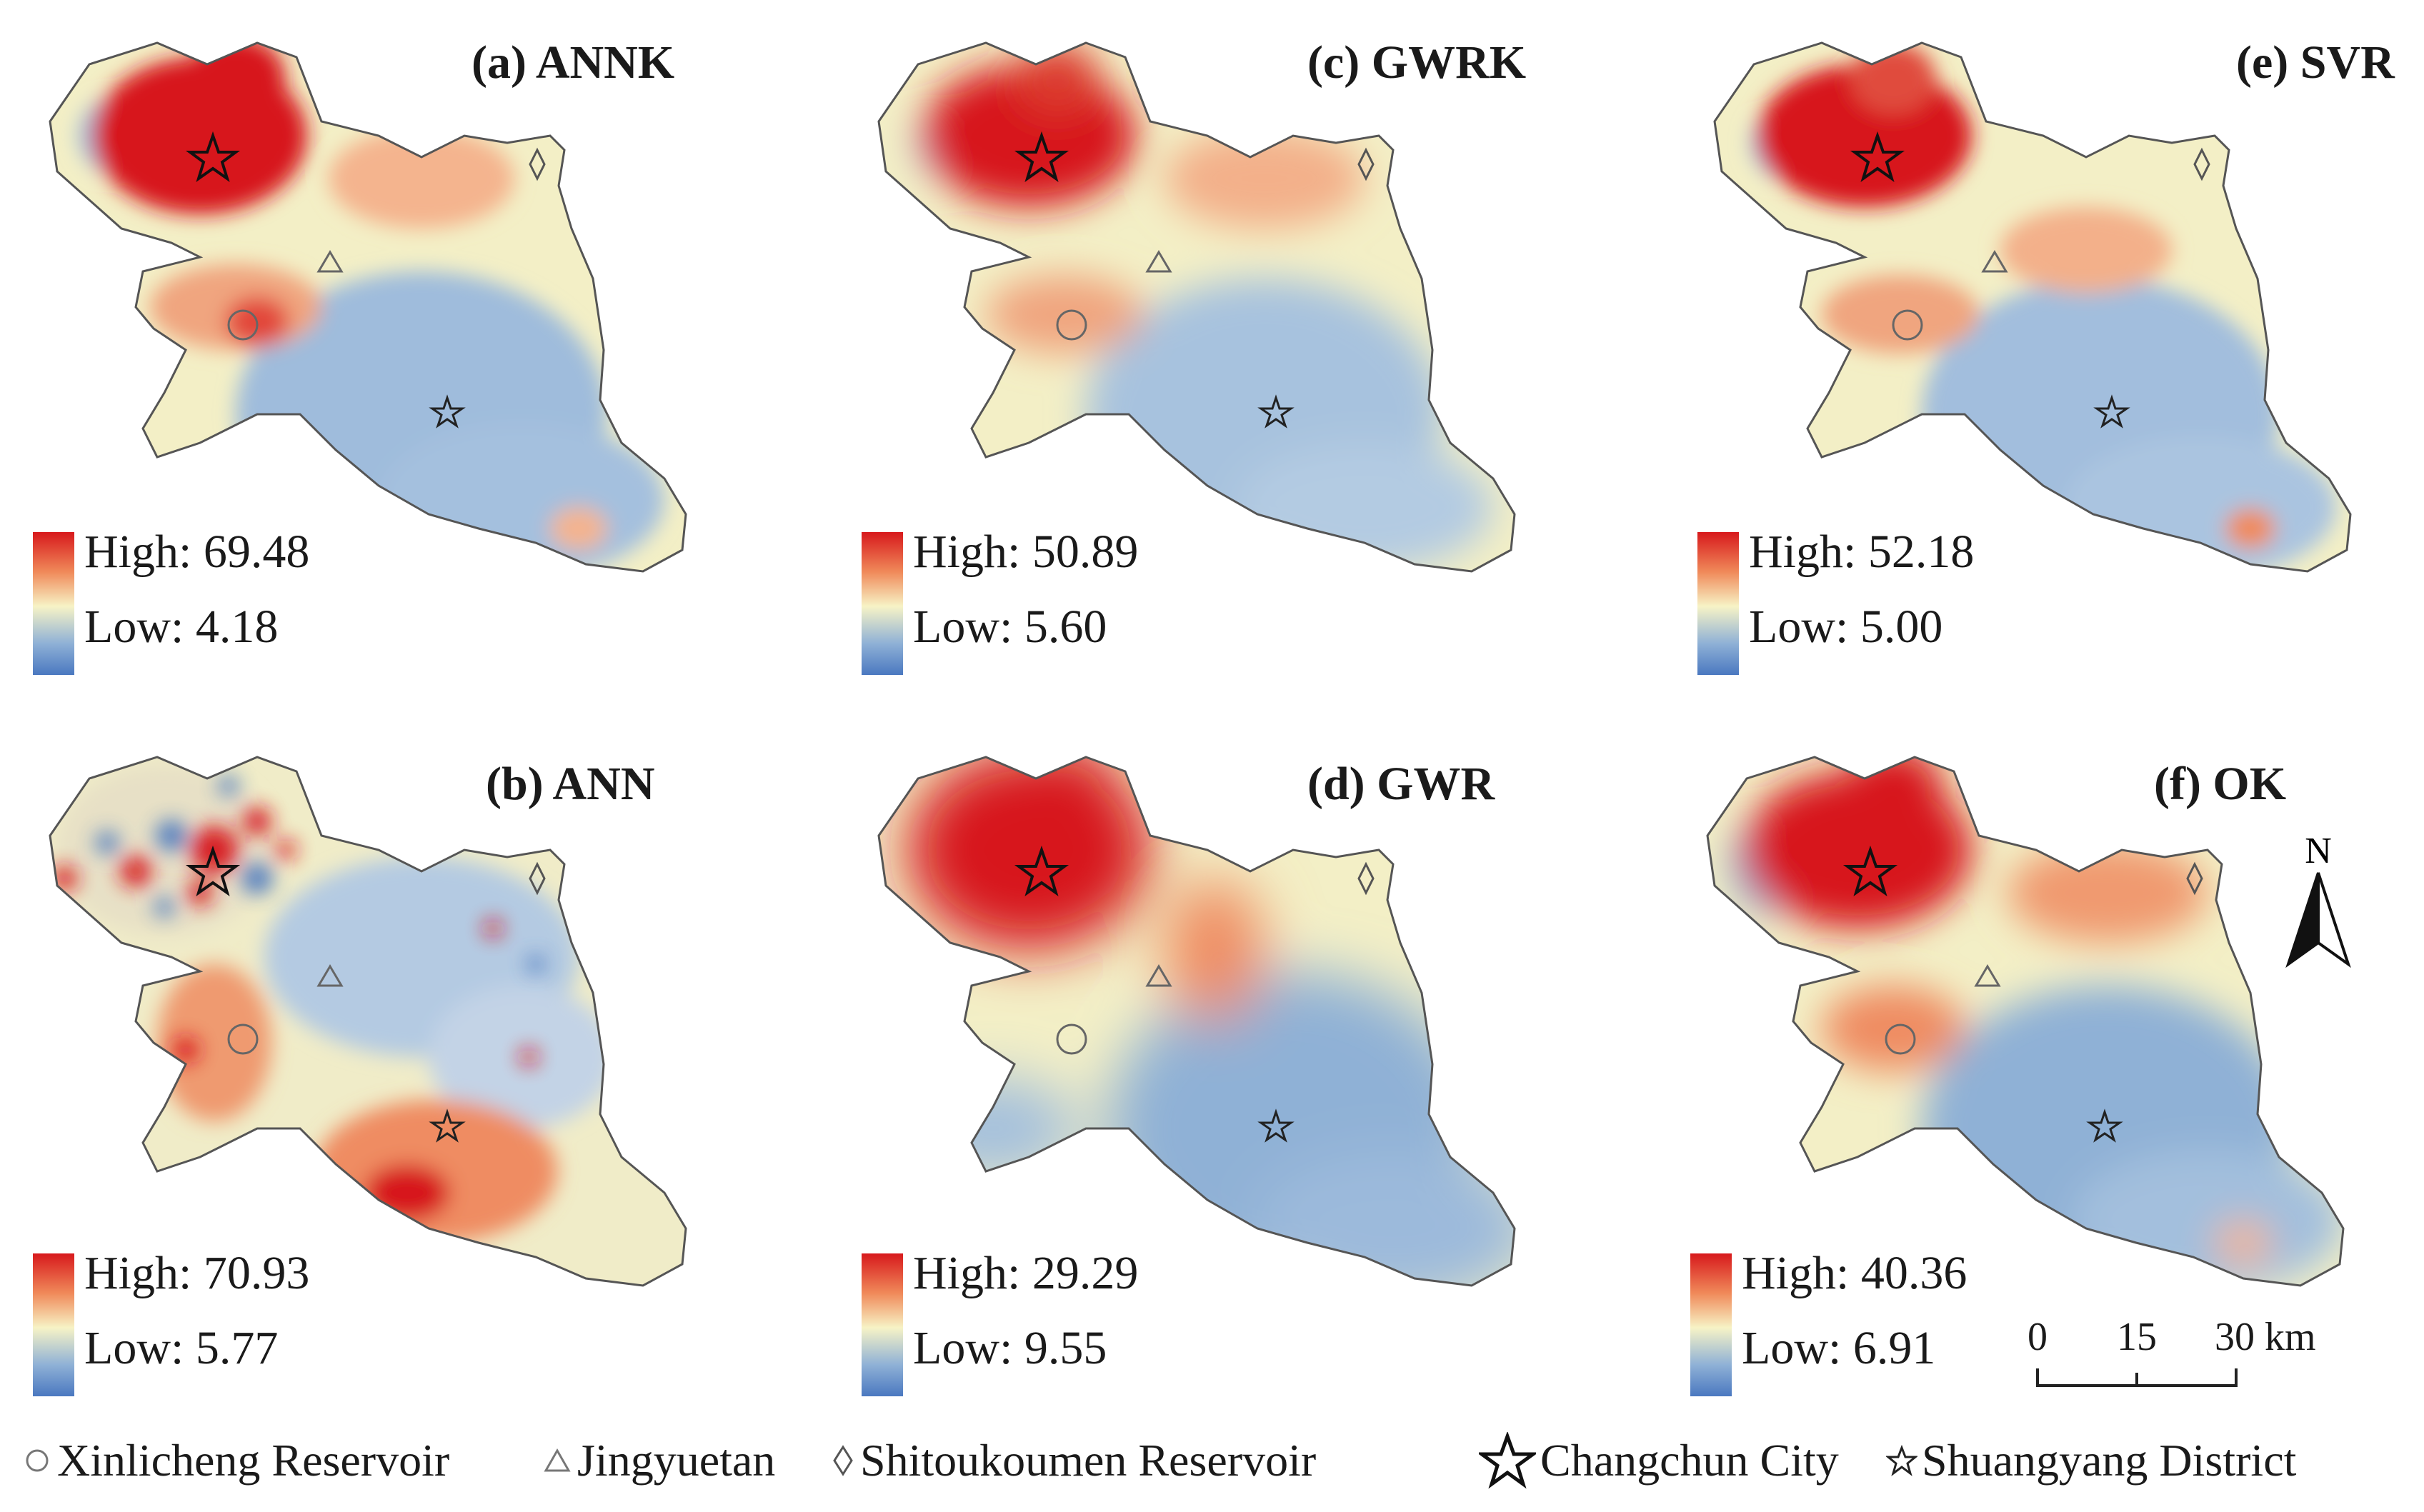 Image resolution: width=2424 pixels, height=1512 pixels. What do you see at coordinates (368, 1021) in the screenshot?
I see `map-ann` at bounding box center [368, 1021].